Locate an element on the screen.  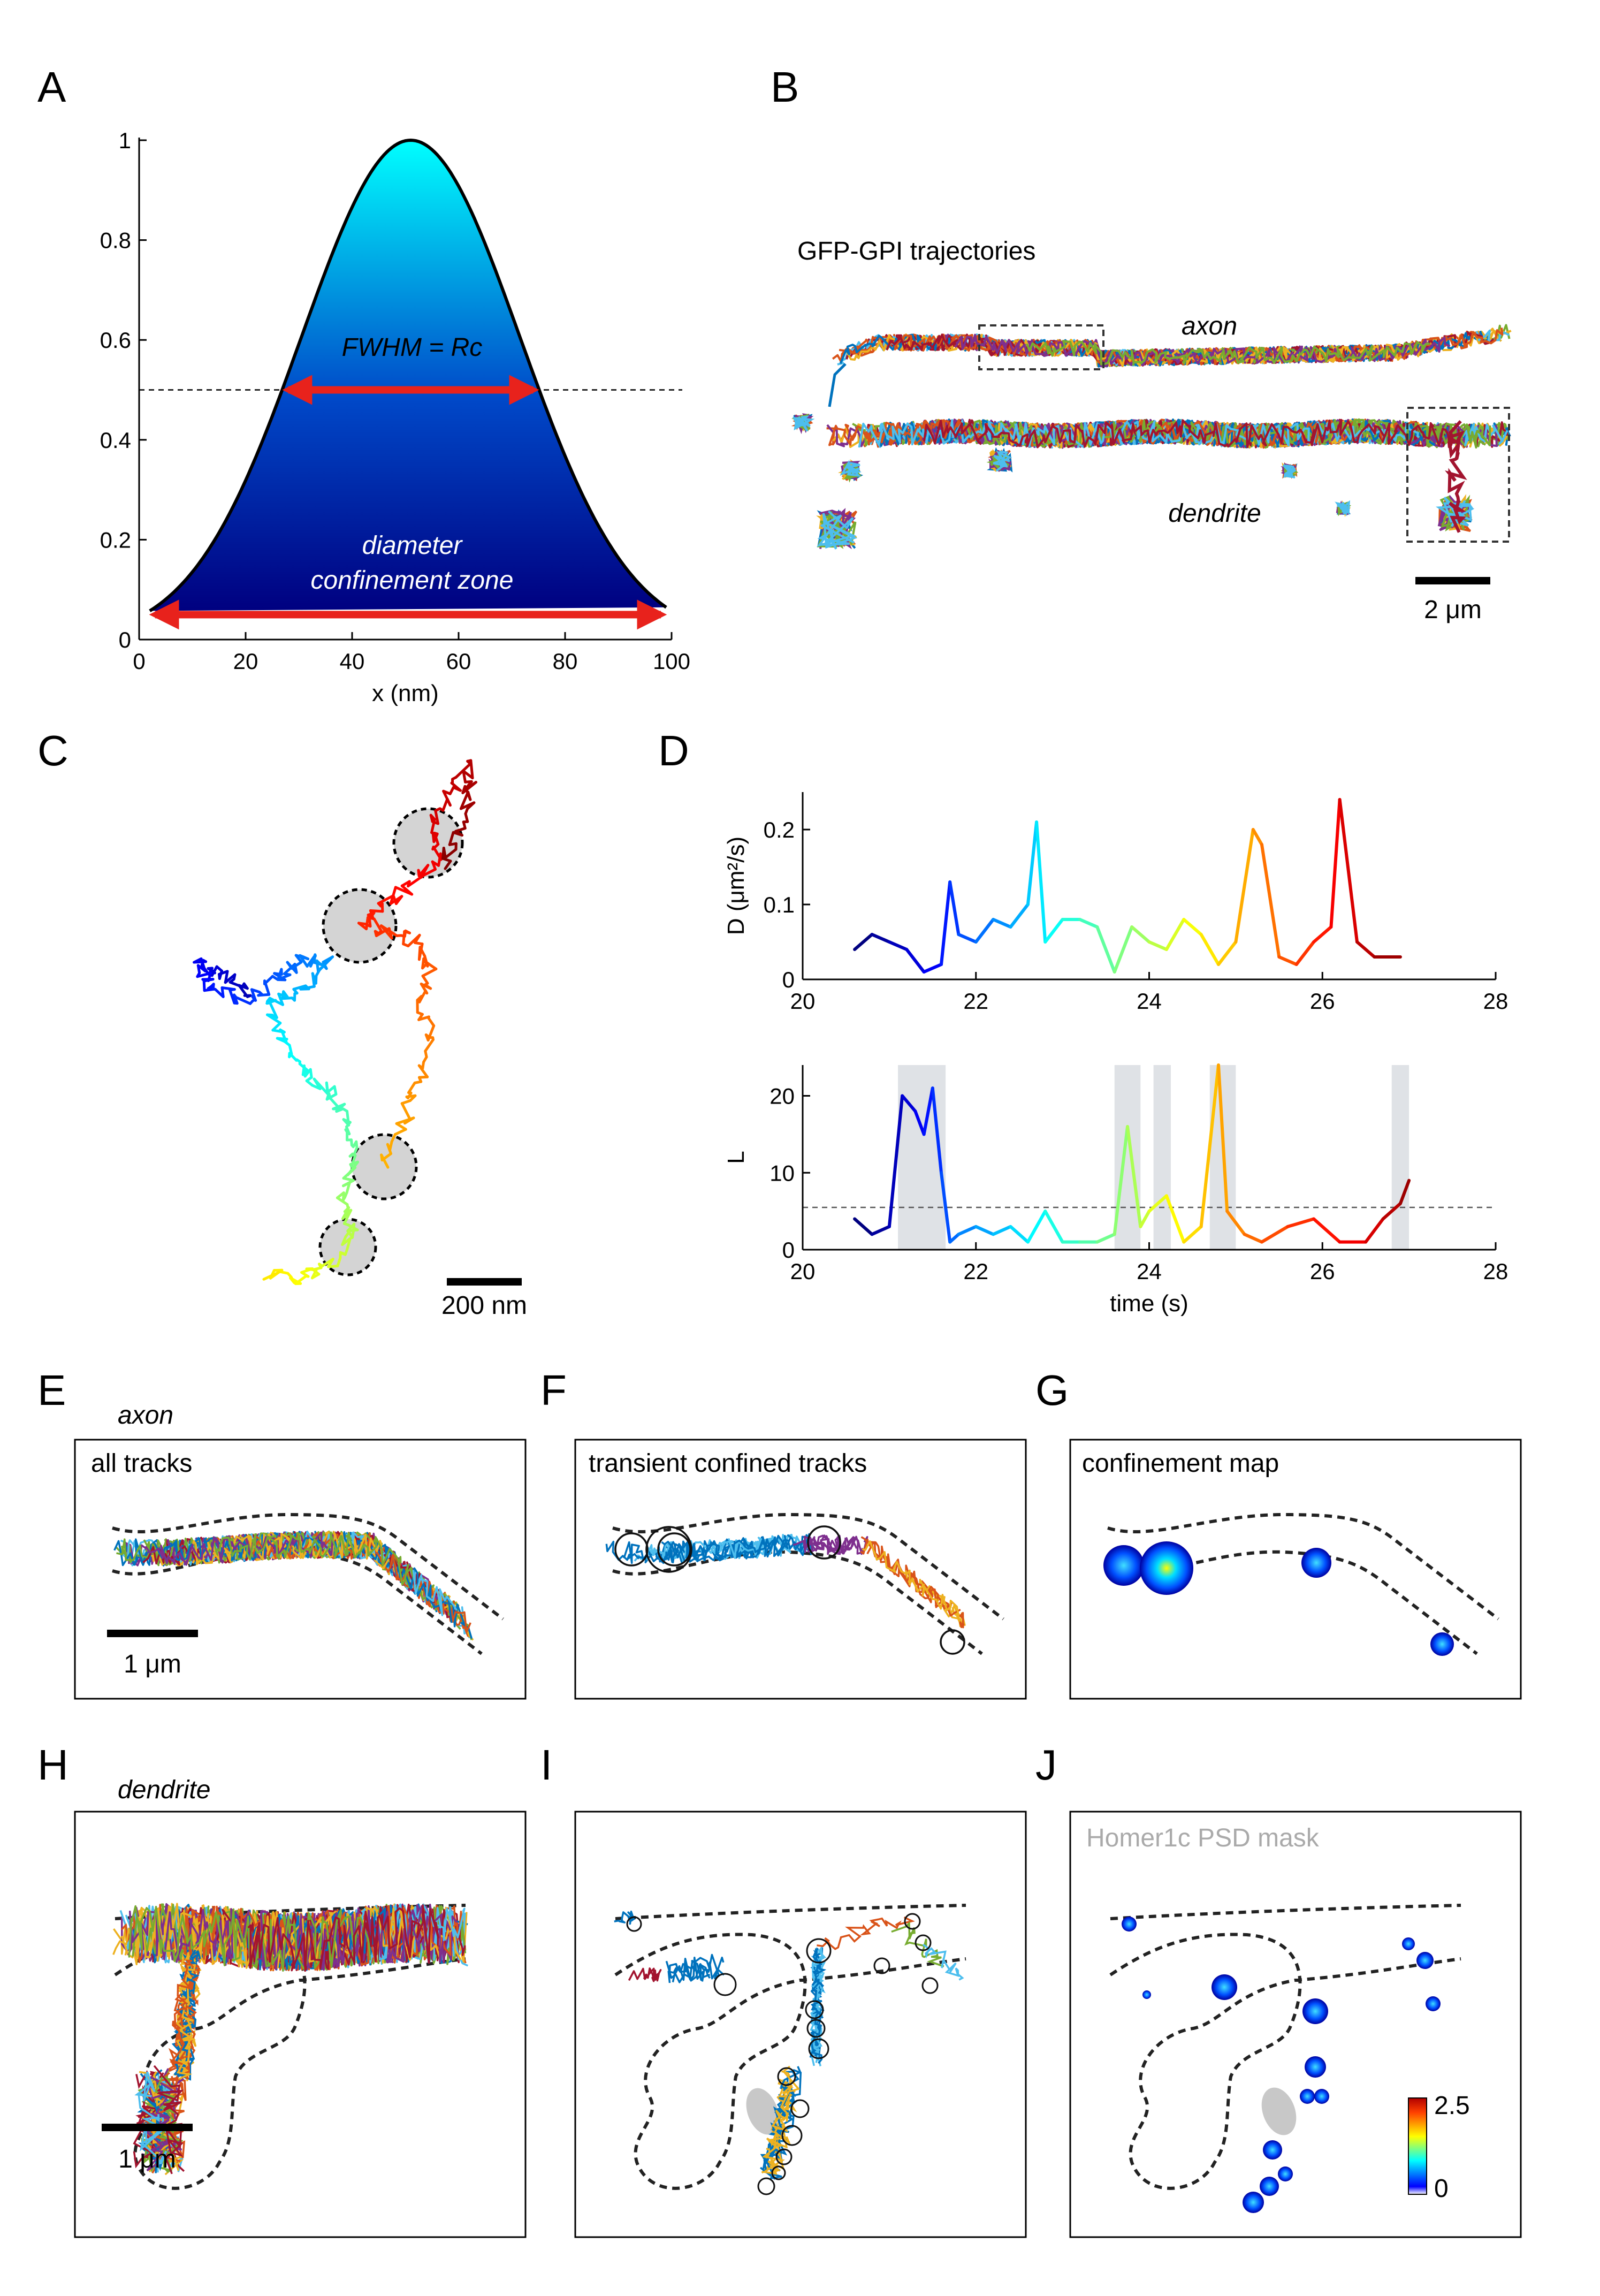
y-tick-label: 0.2 is located at coordinates (779, 829).